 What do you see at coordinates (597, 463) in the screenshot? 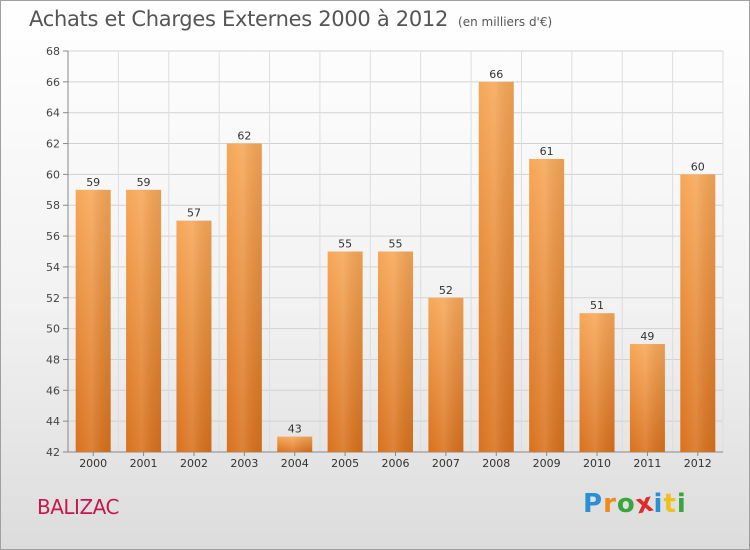
I see `x-tick-label: 2010` at bounding box center [597, 463].